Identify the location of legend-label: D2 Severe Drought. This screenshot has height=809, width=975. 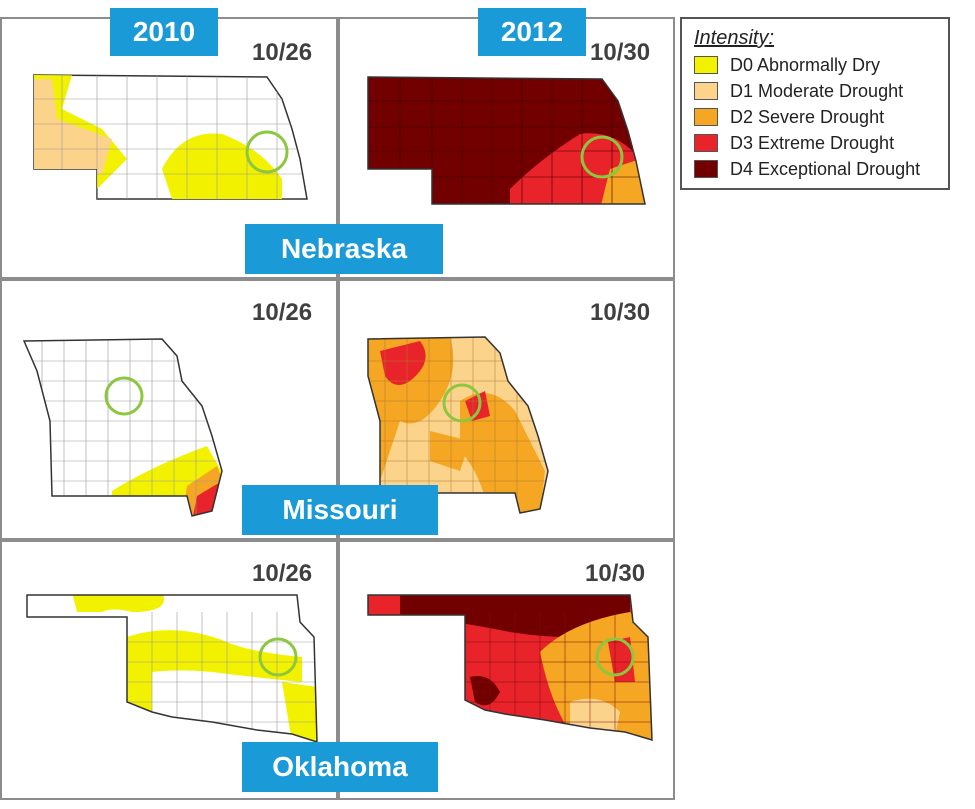
(807, 116).